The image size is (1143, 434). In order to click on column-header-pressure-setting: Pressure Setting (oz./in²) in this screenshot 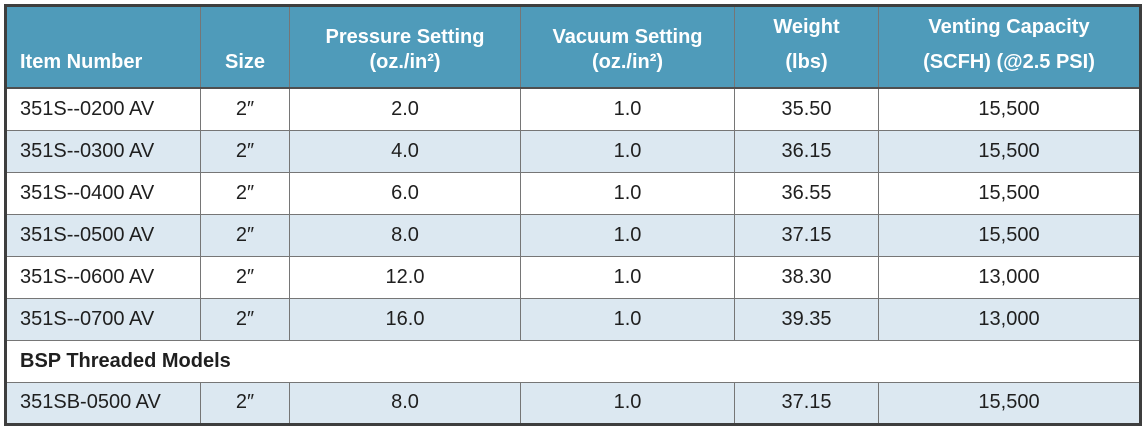, I will do `click(405, 47)`.